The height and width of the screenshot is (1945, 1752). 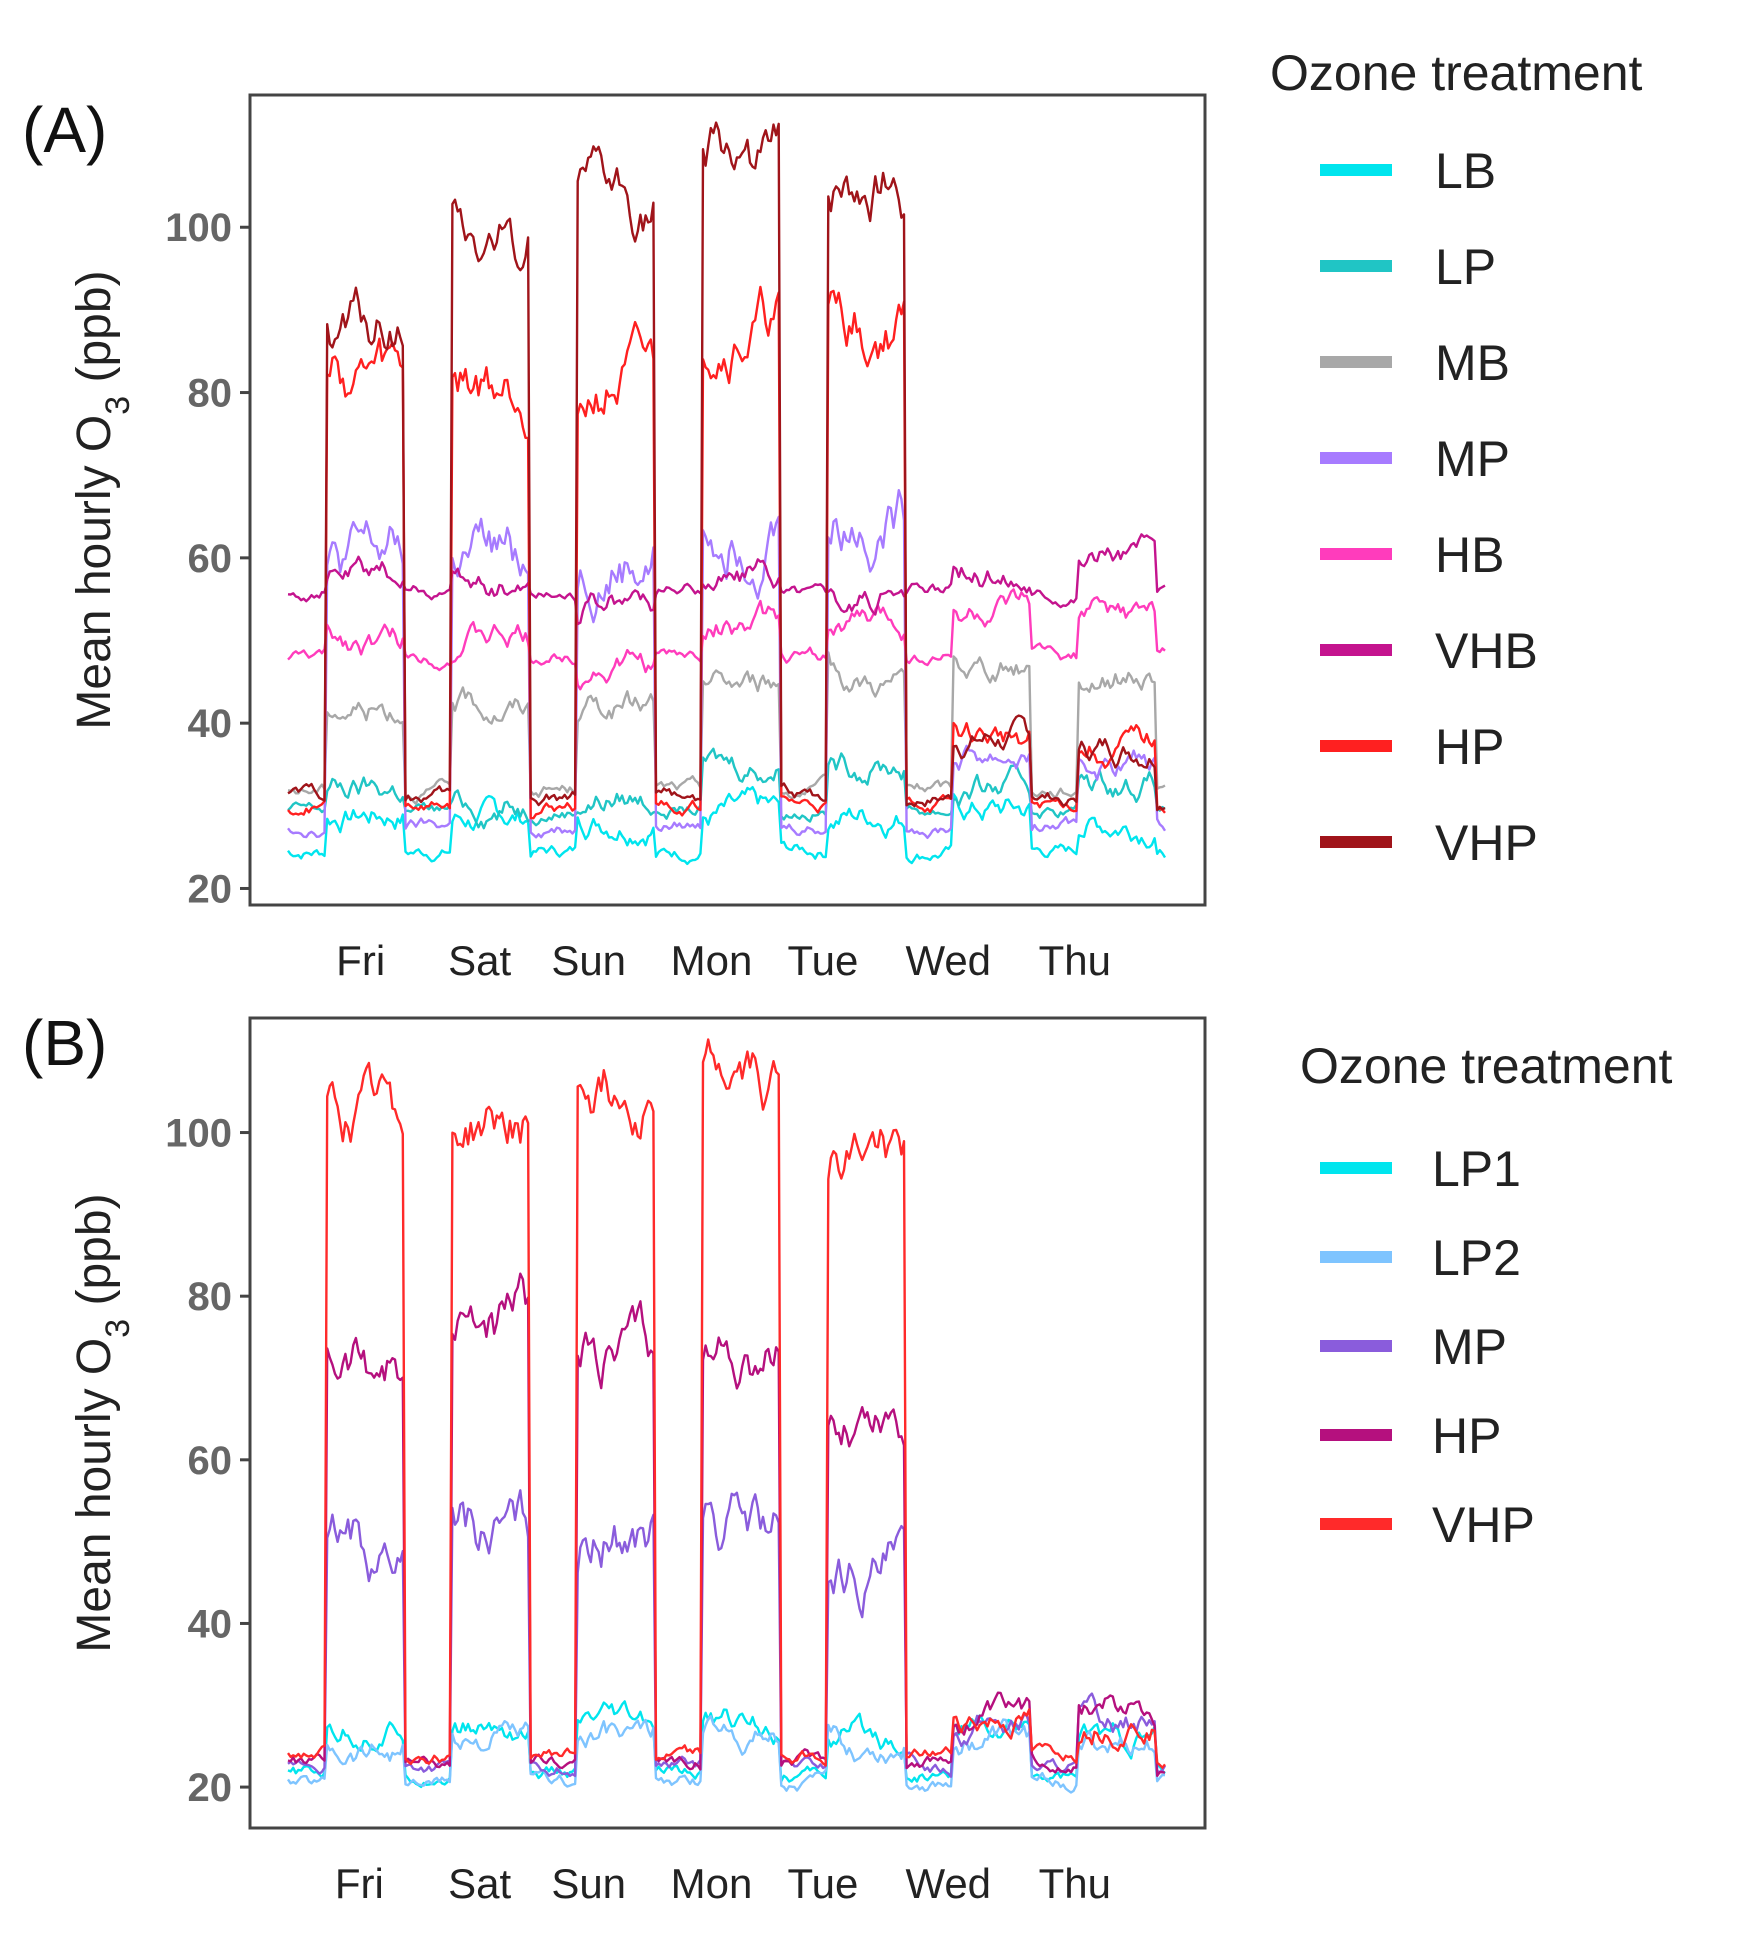 I want to click on panel-a-x-tick-label: Mon, so click(x=712, y=960).